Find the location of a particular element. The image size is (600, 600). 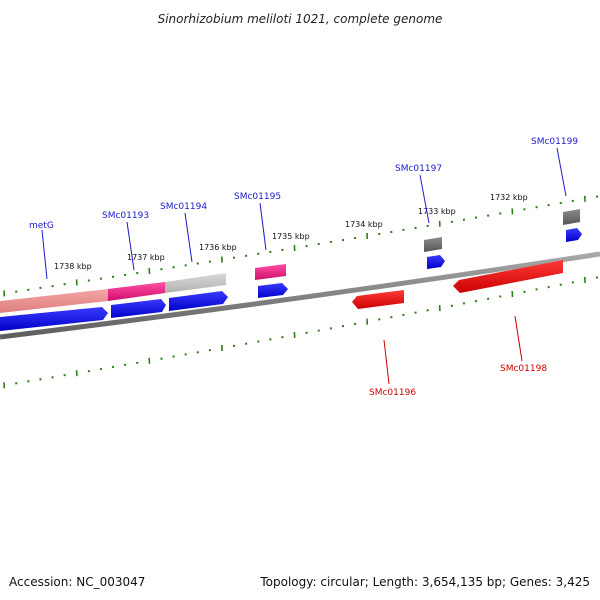

scale-label-1733: 1733 kbp is located at coordinates (437, 211).